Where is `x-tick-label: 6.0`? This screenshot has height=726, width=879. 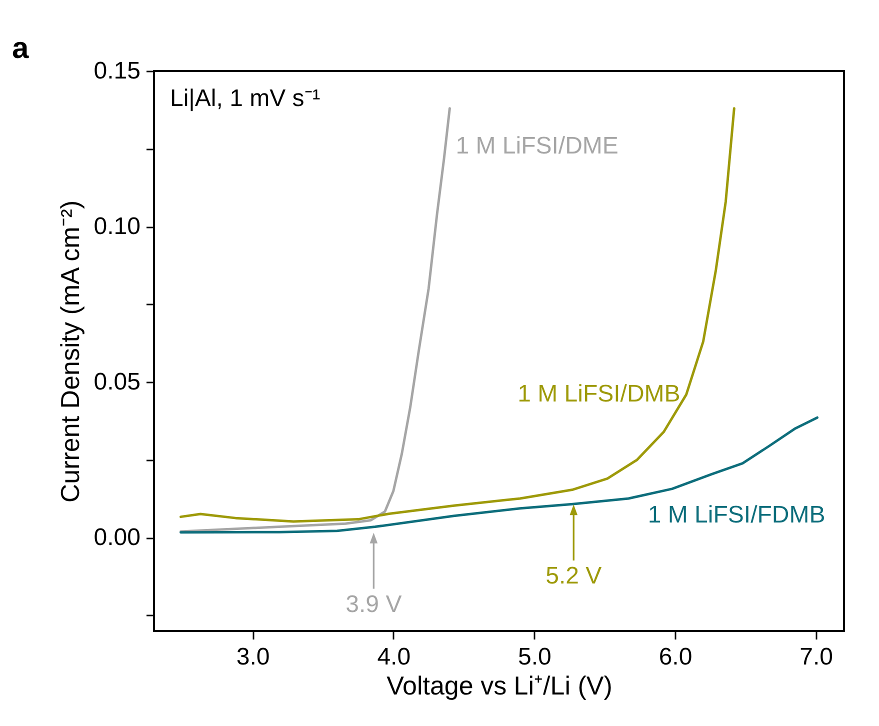
x-tick-label: 6.0 is located at coordinates (675, 657).